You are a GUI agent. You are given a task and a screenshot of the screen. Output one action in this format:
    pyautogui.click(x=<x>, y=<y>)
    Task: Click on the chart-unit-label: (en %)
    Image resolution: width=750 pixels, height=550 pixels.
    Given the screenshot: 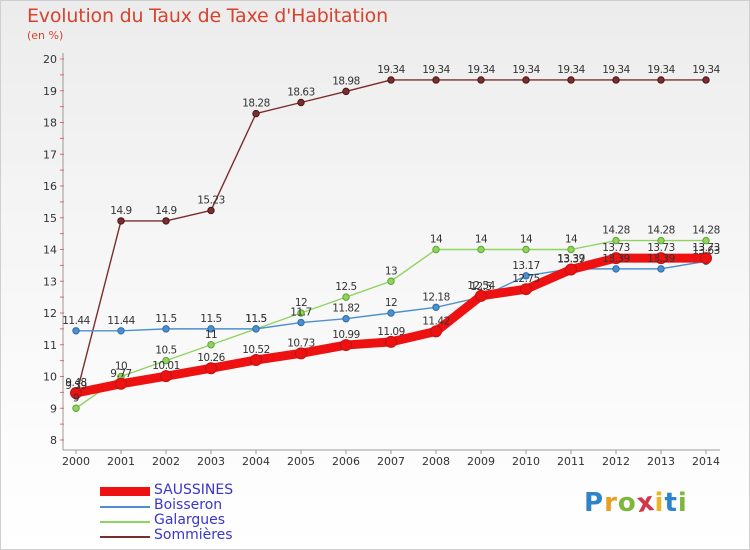 What is the action you would take?
    pyautogui.click(x=45, y=35)
    